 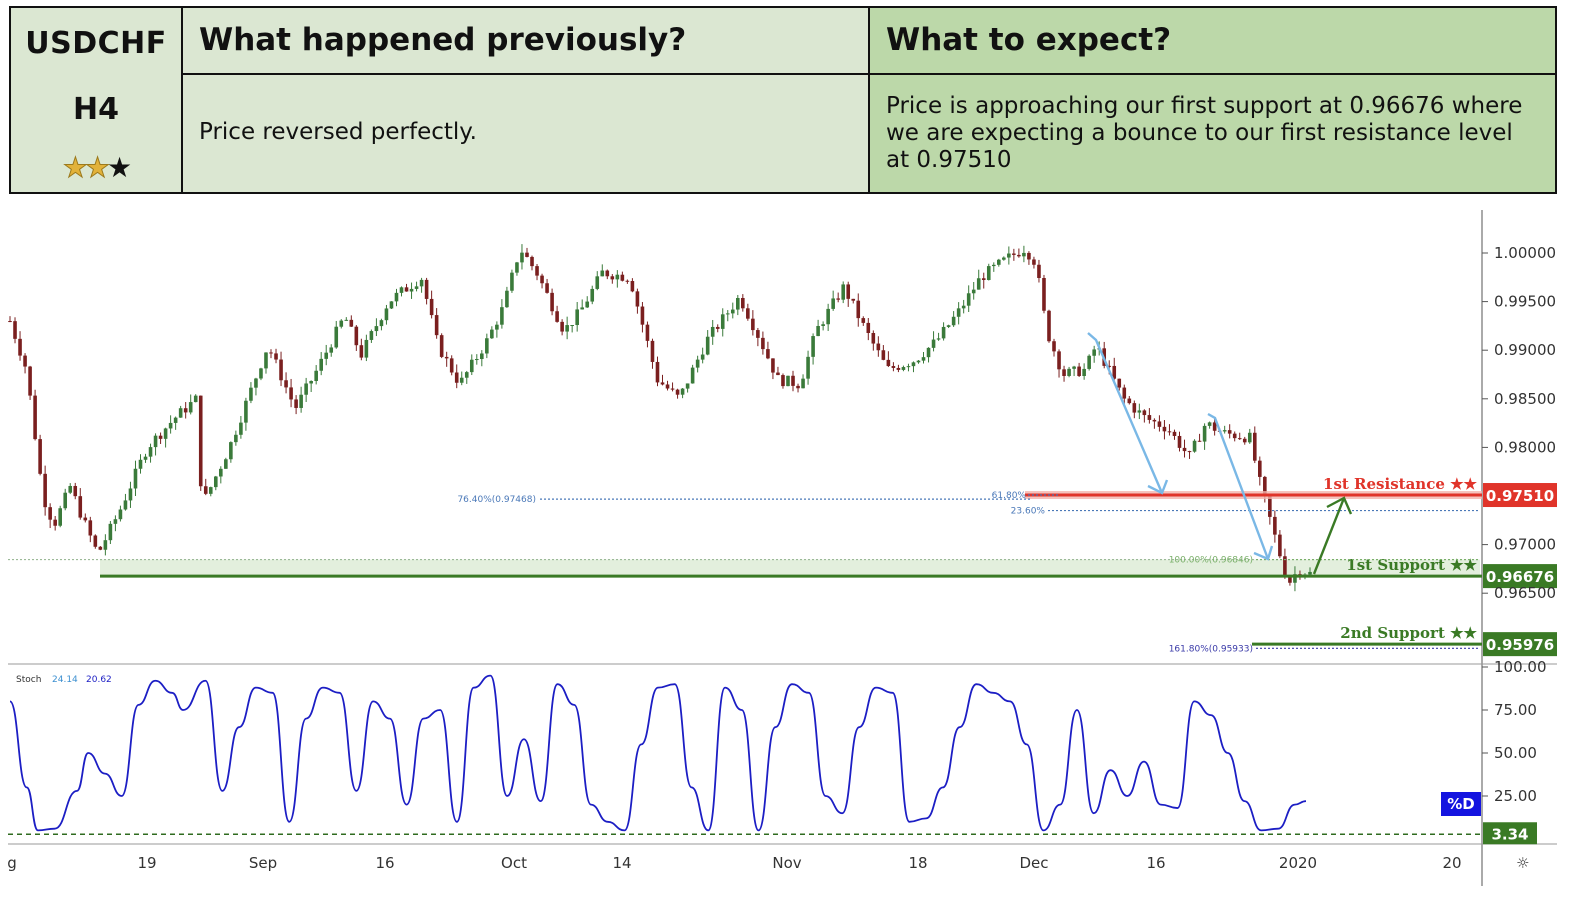 What do you see at coordinates (1451, 863) in the screenshot?
I see `time-tick-label: 20` at bounding box center [1451, 863].